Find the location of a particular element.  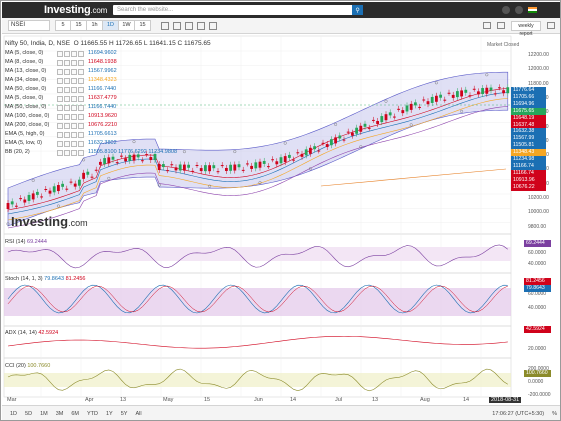

redo-icon is located at coordinates (213, 25).